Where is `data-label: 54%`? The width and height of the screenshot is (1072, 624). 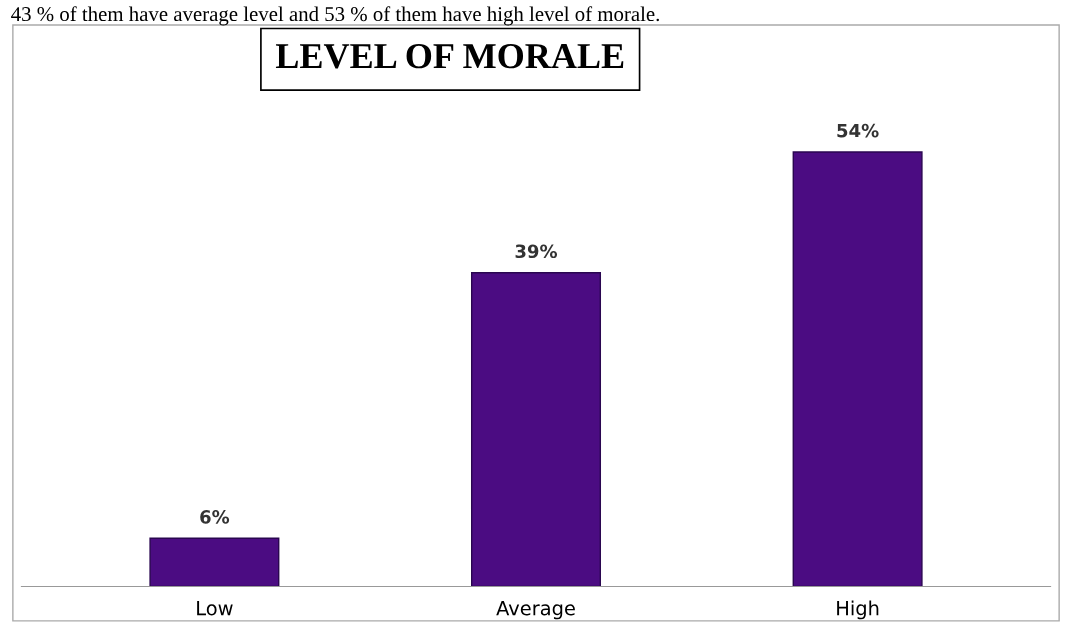 data-label: 54% is located at coordinates (858, 130).